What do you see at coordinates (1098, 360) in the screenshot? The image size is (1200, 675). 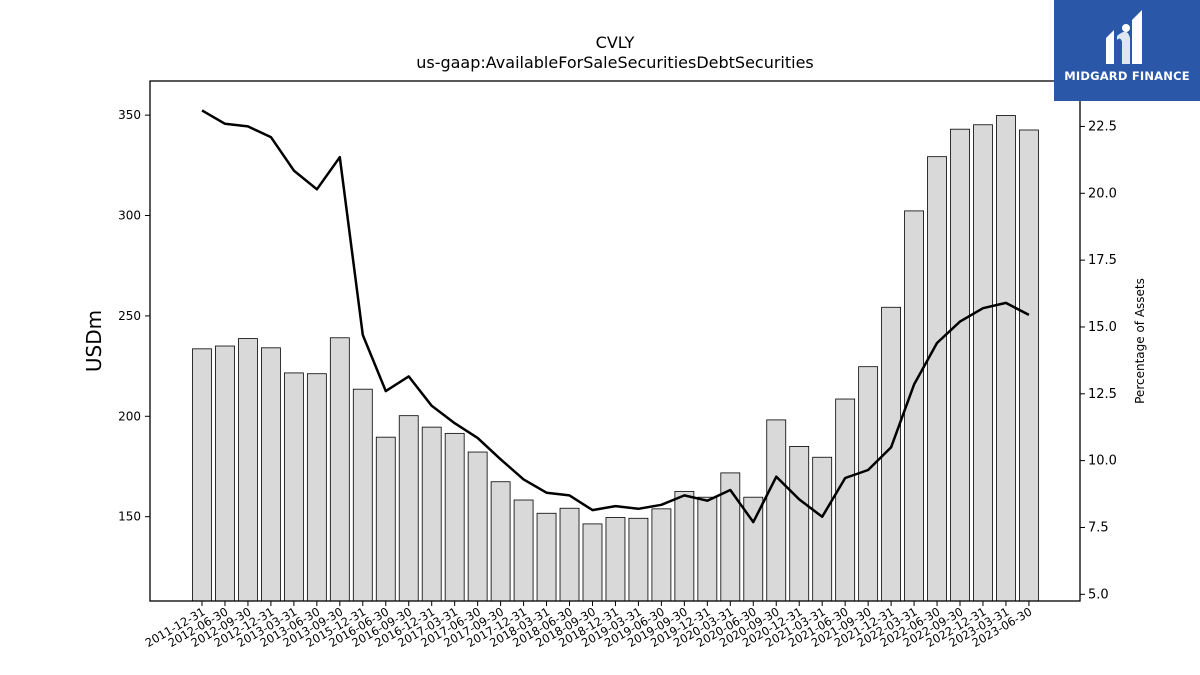 I see `right-axis: 5.0 7.5 10.0 12.5 15.0 17.5 20.0 22.5` at bounding box center [1098, 360].